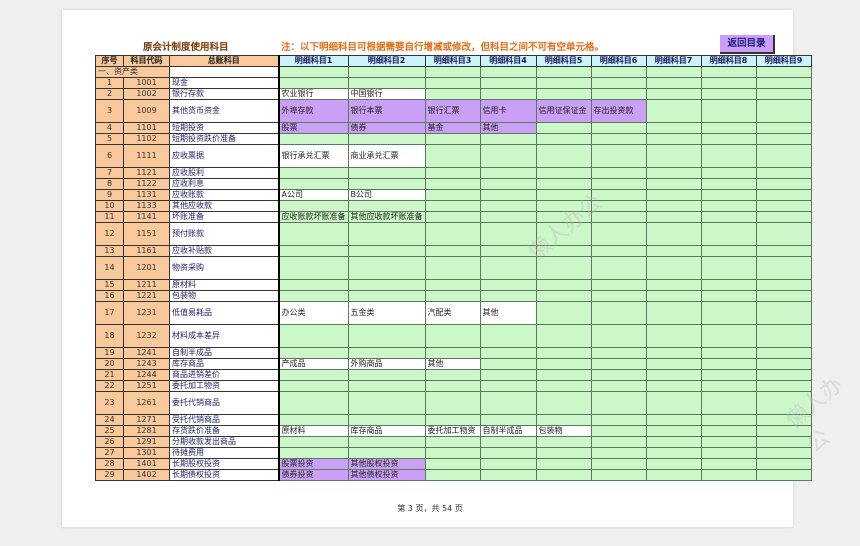 Image resolution: width=860 pixels, height=546 pixels. I want to click on row-code: 1261, so click(146, 403).